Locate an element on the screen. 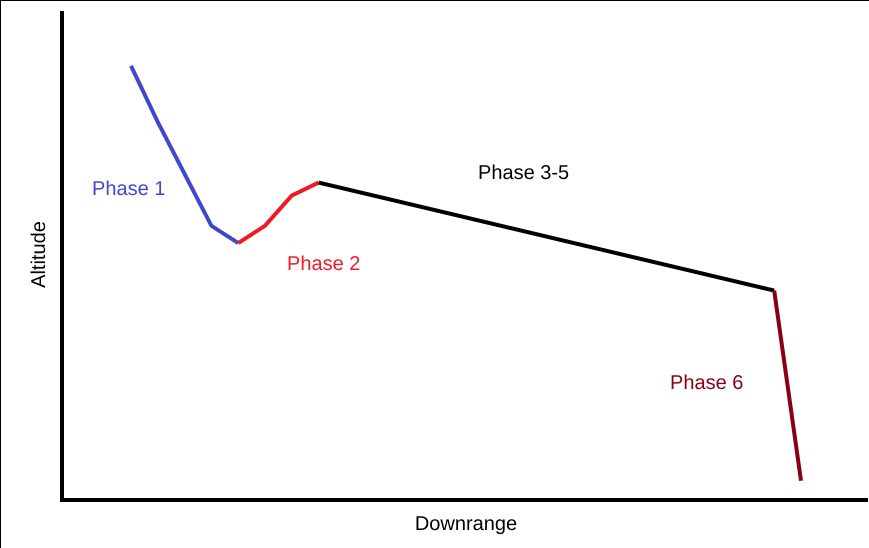 This screenshot has height=548, width=869. x-axis-title: Downrange is located at coordinates (466, 524).